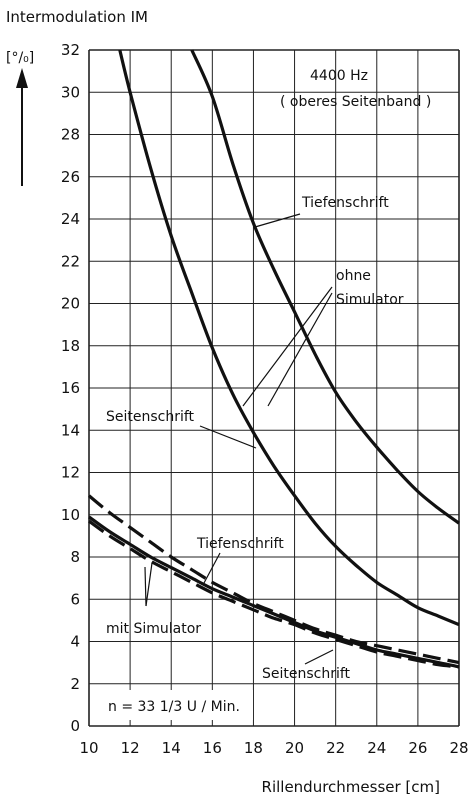  What do you see at coordinates (75, 557) in the screenshot?
I see `y-tick-label: 8` at bounding box center [75, 557].